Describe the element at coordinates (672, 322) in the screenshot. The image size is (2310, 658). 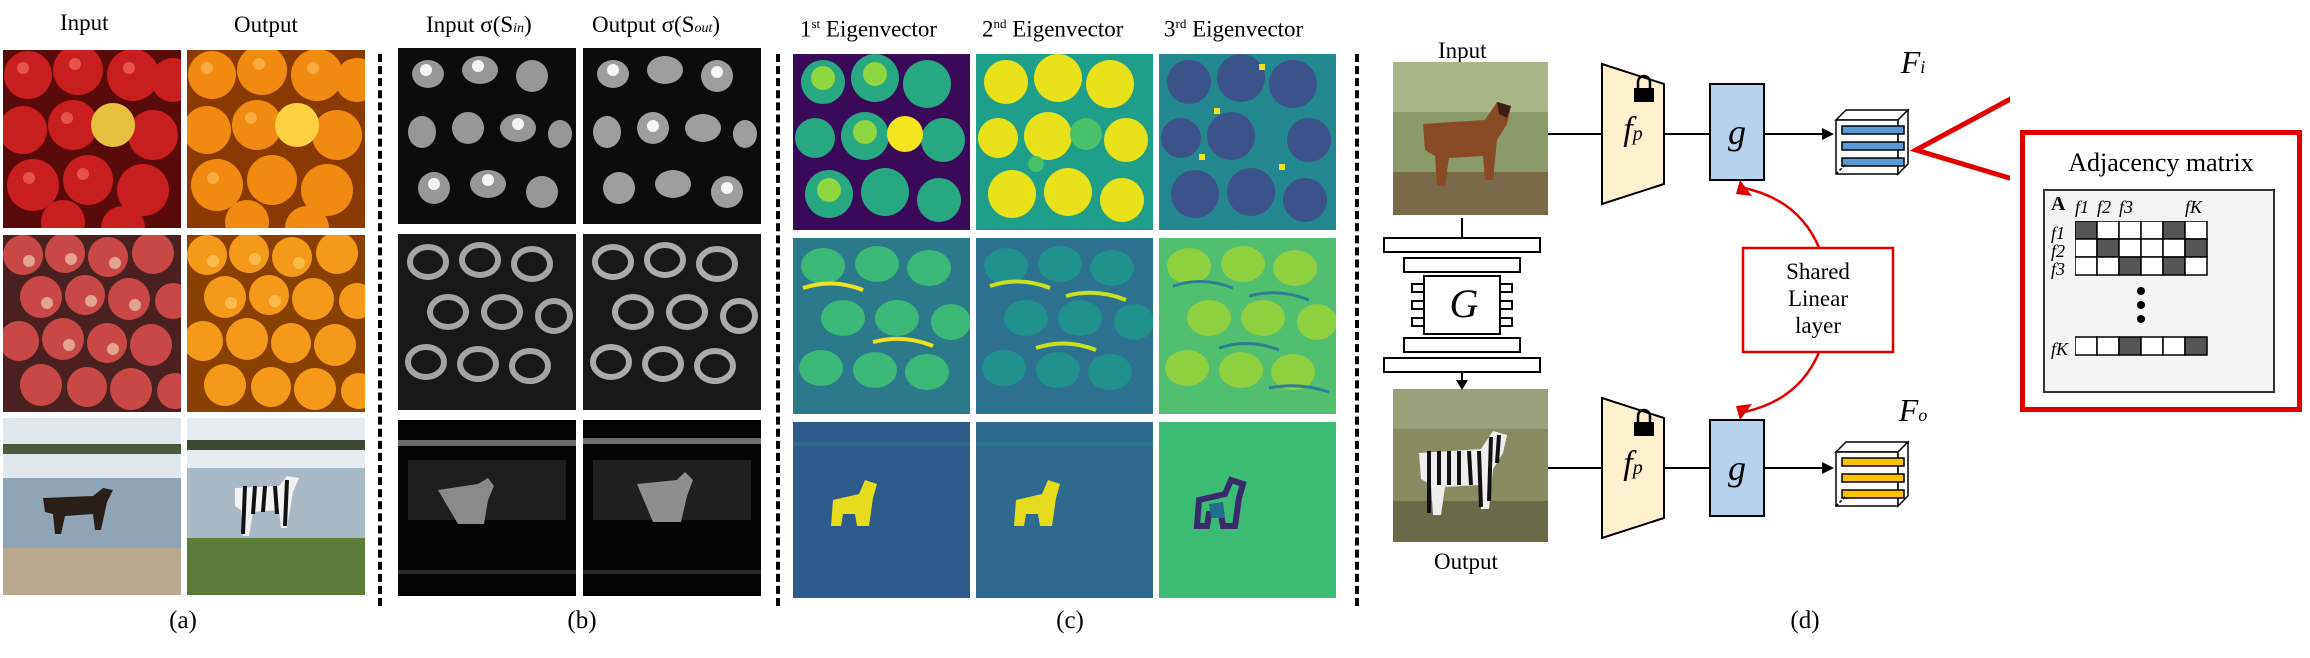
I see `saliency-output-row2` at that location.